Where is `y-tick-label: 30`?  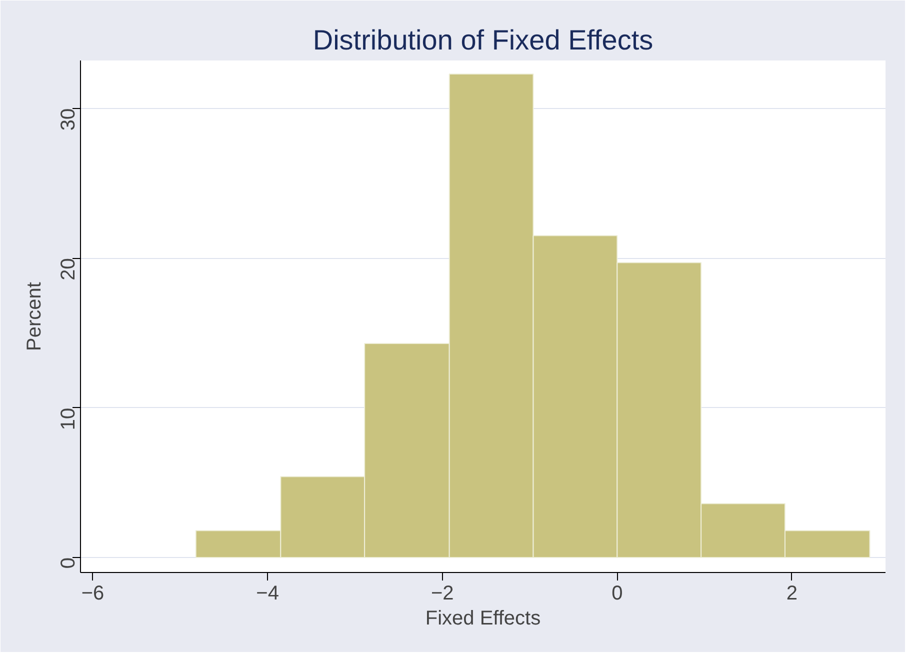
y-tick-label: 30 is located at coordinates (69, 119).